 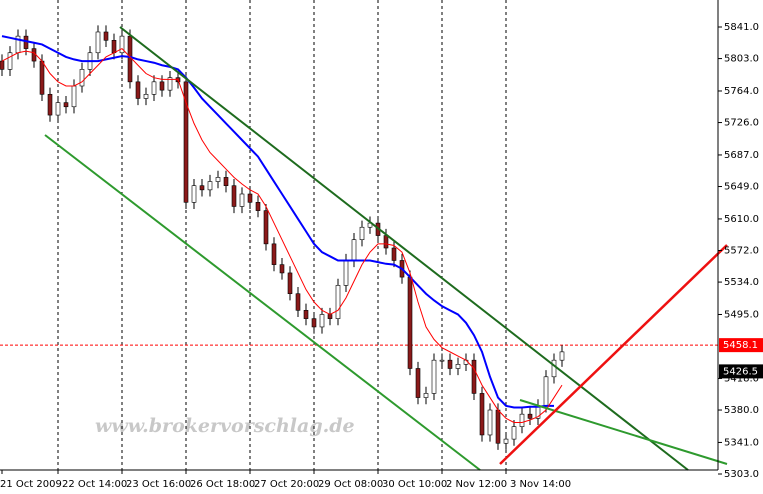 I want to click on y-tick-label: 5649.0, so click(x=741, y=187).